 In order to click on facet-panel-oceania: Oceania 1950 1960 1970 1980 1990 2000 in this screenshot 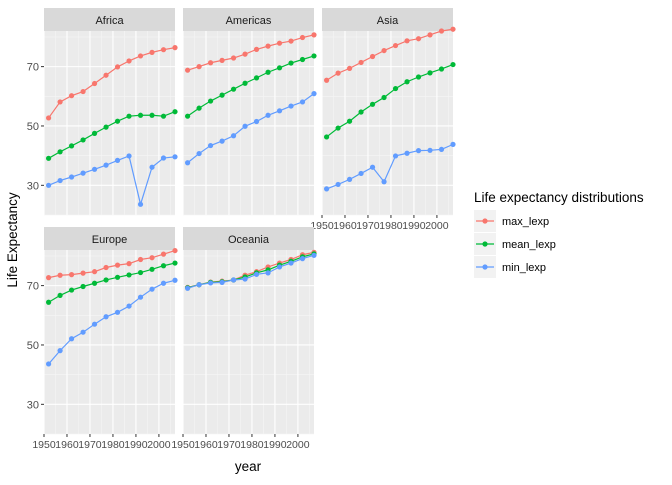, I will do `click(244, 339)`.